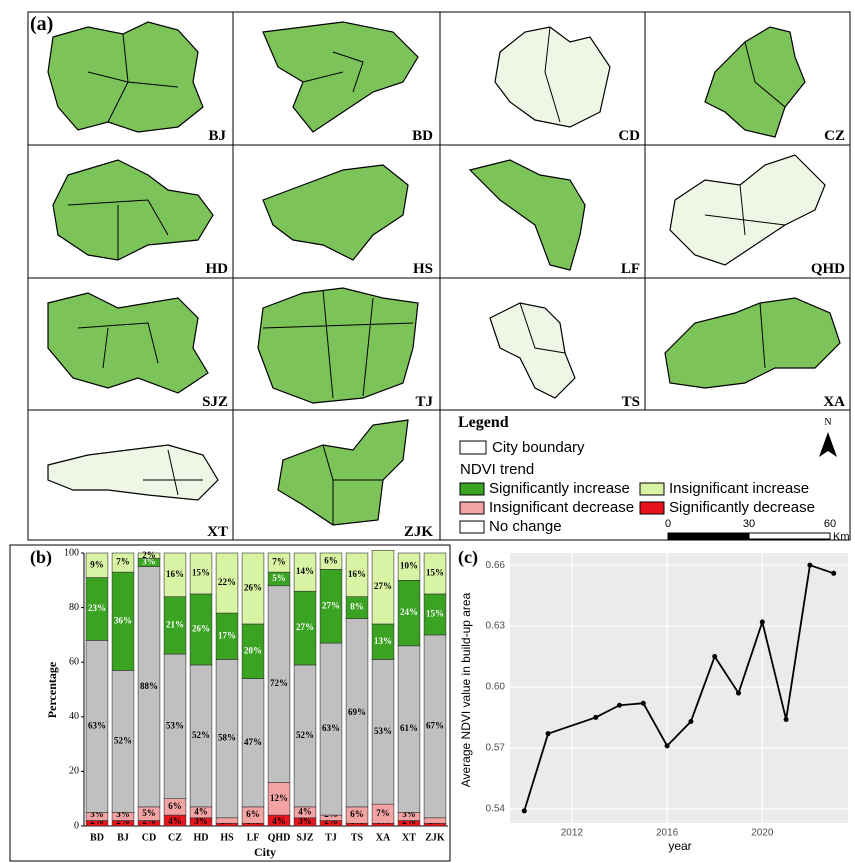 Image resolution: width=855 pixels, height=863 pixels. Describe the element at coordinates (217, 269) in the screenshot. I see `city-label: HD` at that location.